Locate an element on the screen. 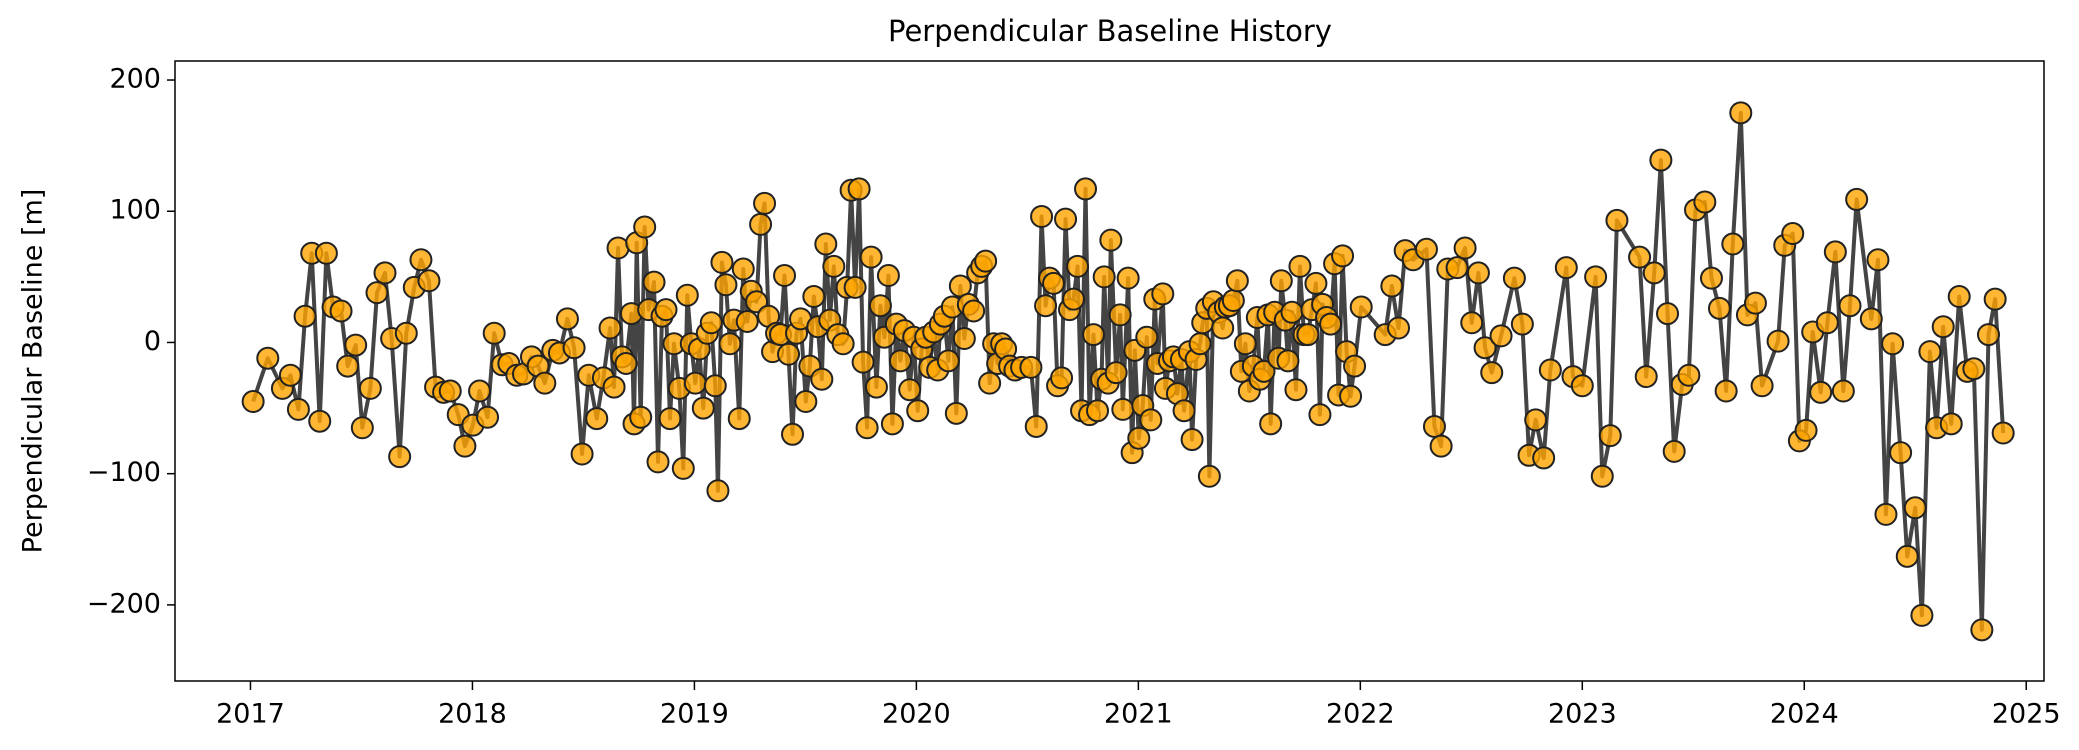 The height and width of the screenshot is (750, 2079). y-tick-label: −100 is located at coordinates (124, 472).